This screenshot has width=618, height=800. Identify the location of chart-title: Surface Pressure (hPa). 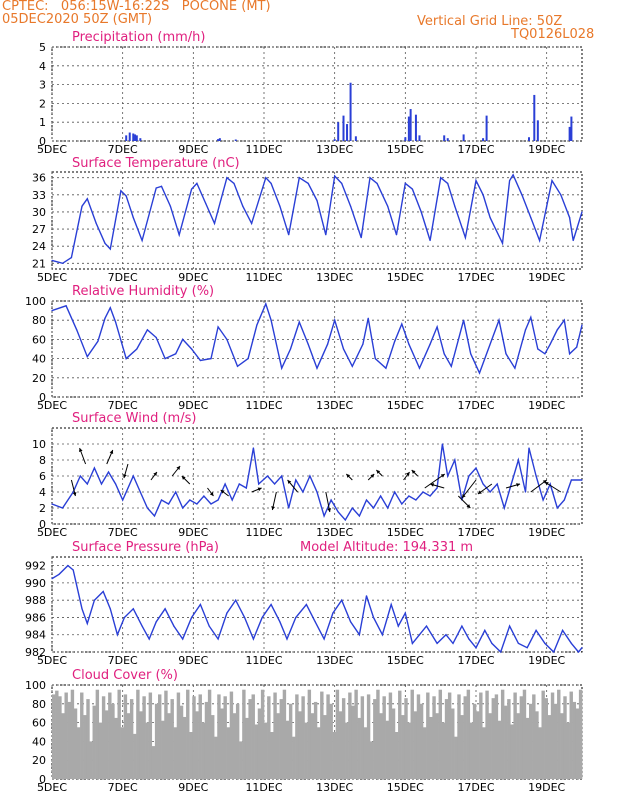
(145, 547).